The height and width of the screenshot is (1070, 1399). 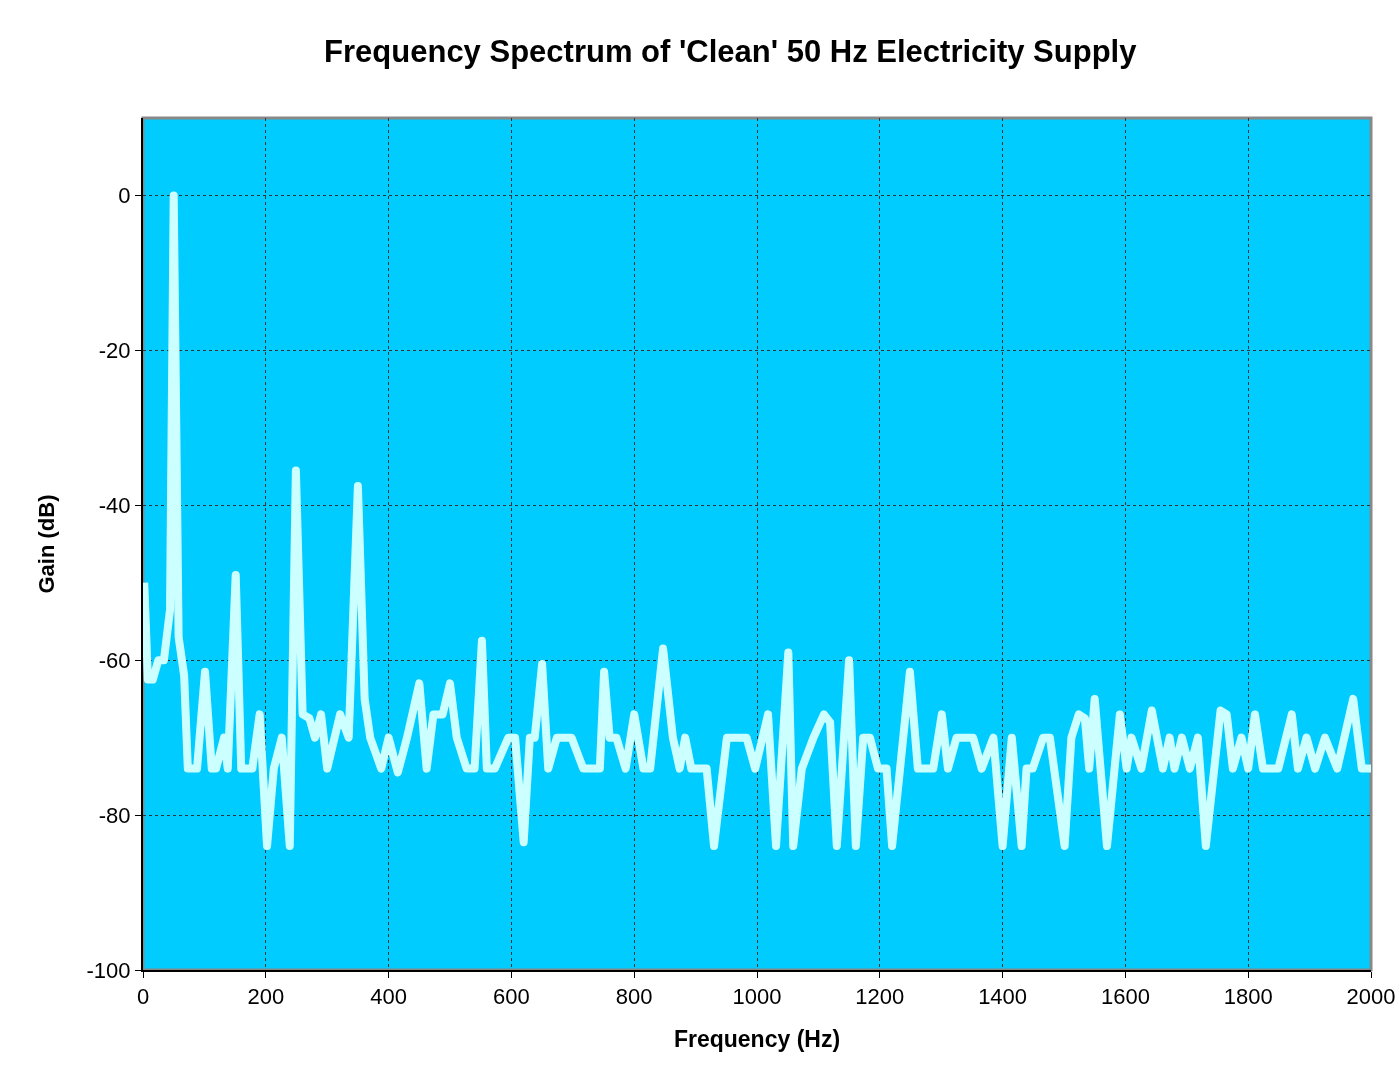 I want to click on x-tick-label: 1400, so click(x=1003, y=997).